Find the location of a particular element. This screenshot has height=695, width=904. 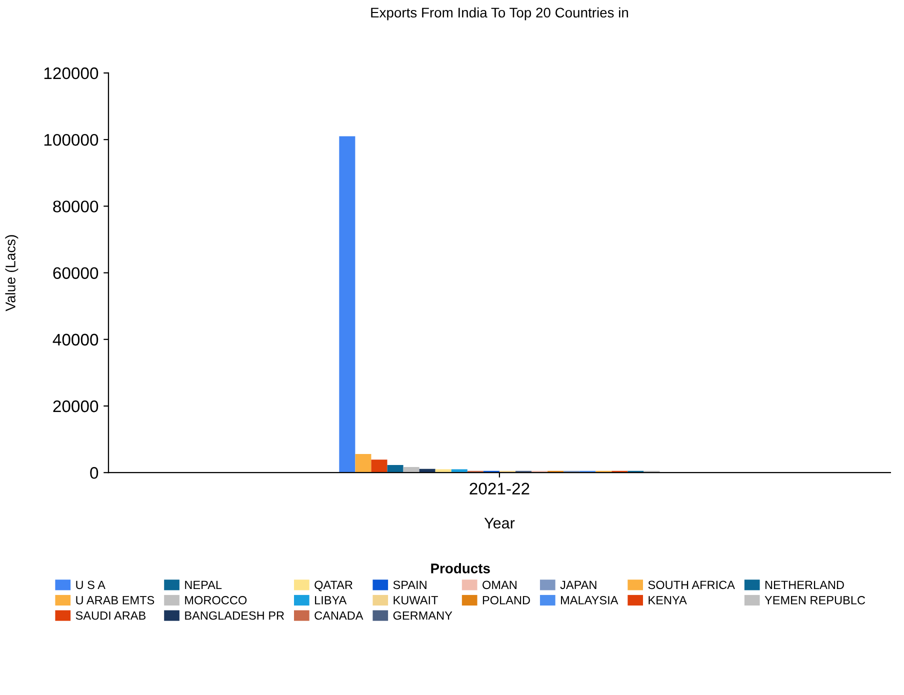

legend-label: MALAYSIA is located at coordinates (589, 600).